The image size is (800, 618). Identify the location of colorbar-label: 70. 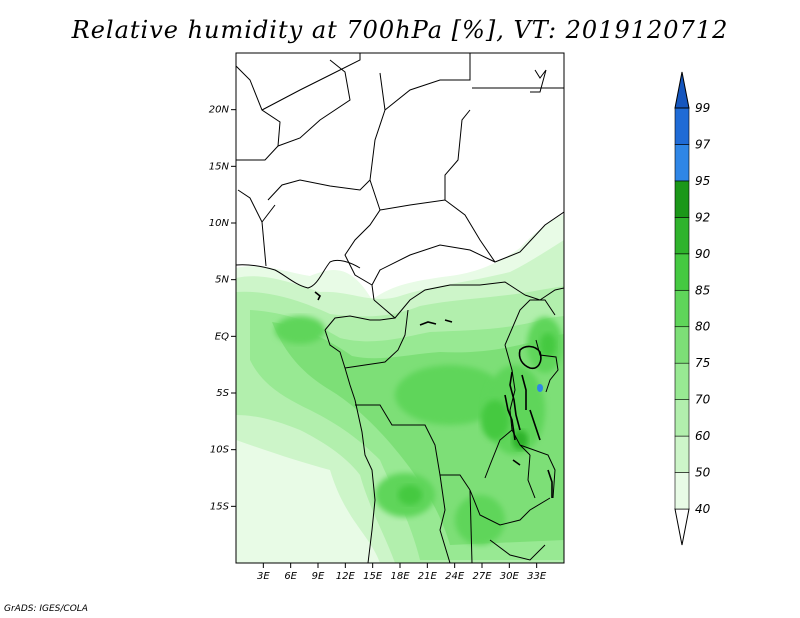
(703, 400).